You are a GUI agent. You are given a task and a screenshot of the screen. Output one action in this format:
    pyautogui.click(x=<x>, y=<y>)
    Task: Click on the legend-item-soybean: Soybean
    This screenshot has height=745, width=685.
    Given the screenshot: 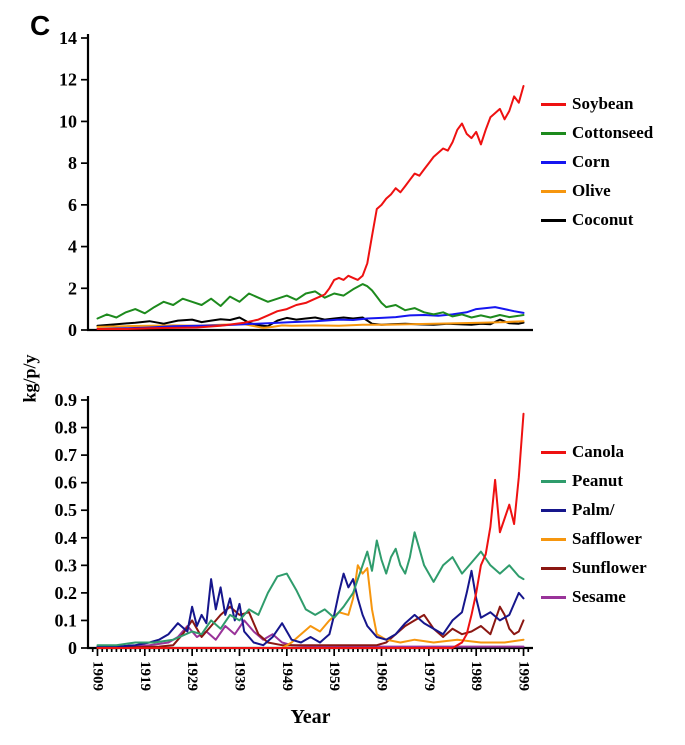 What is the action you would take?
    pyautogui.click(x=597, y=104)
    